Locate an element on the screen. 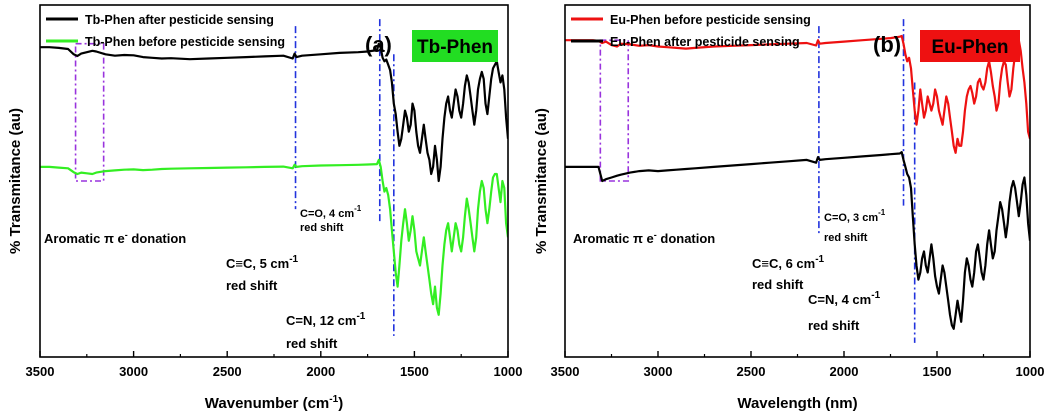 Image resolution: width=1046 pixels, height=417 pixels. legend-label-0: Tb-Phen after pesticide sensing is located at coordinates (179, 20).